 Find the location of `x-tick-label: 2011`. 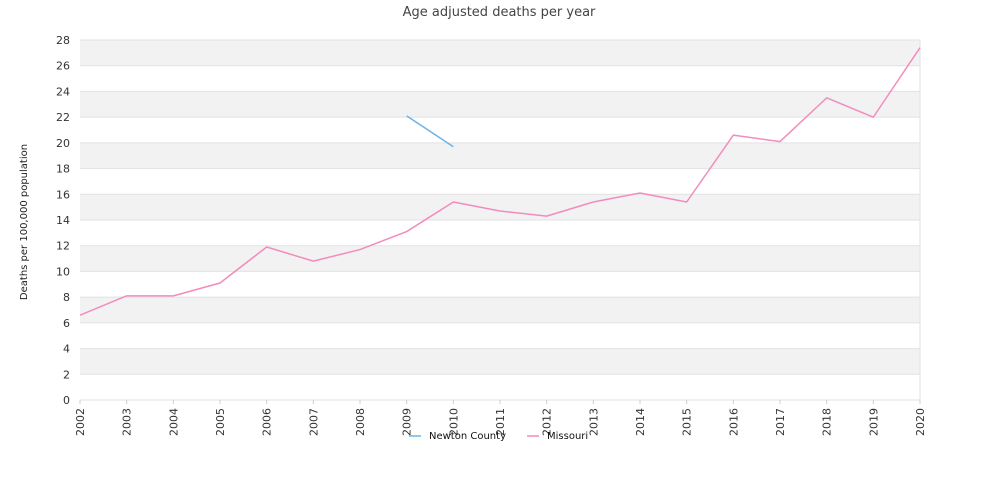

x-tick-label: 2011 is located at coordinates (500, 422).